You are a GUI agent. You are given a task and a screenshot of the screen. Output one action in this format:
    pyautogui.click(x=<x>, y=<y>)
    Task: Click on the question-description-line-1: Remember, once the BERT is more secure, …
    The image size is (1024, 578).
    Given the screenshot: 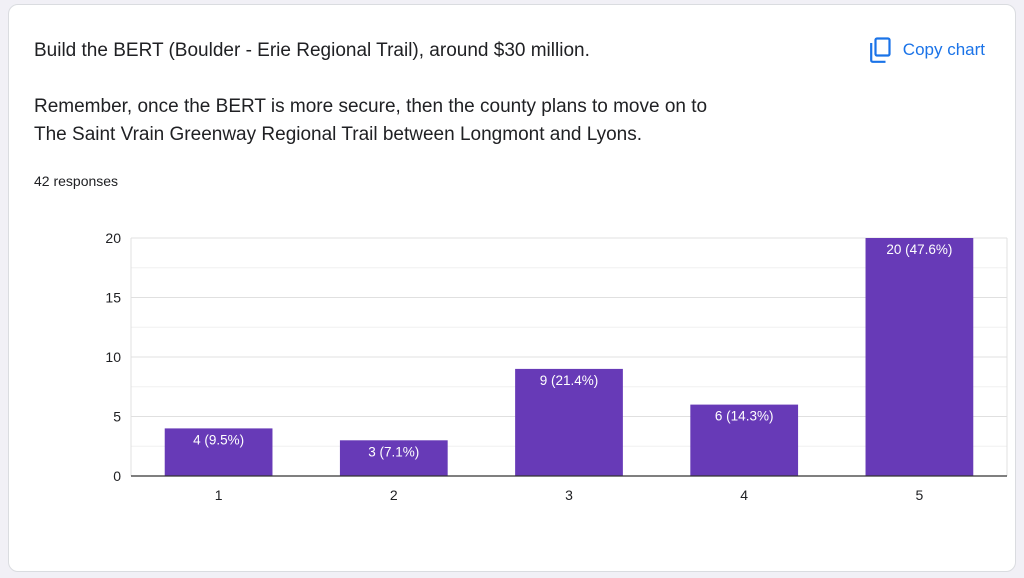 What is the action you would take?
    pyautogui.click(x=371, y=106)
    